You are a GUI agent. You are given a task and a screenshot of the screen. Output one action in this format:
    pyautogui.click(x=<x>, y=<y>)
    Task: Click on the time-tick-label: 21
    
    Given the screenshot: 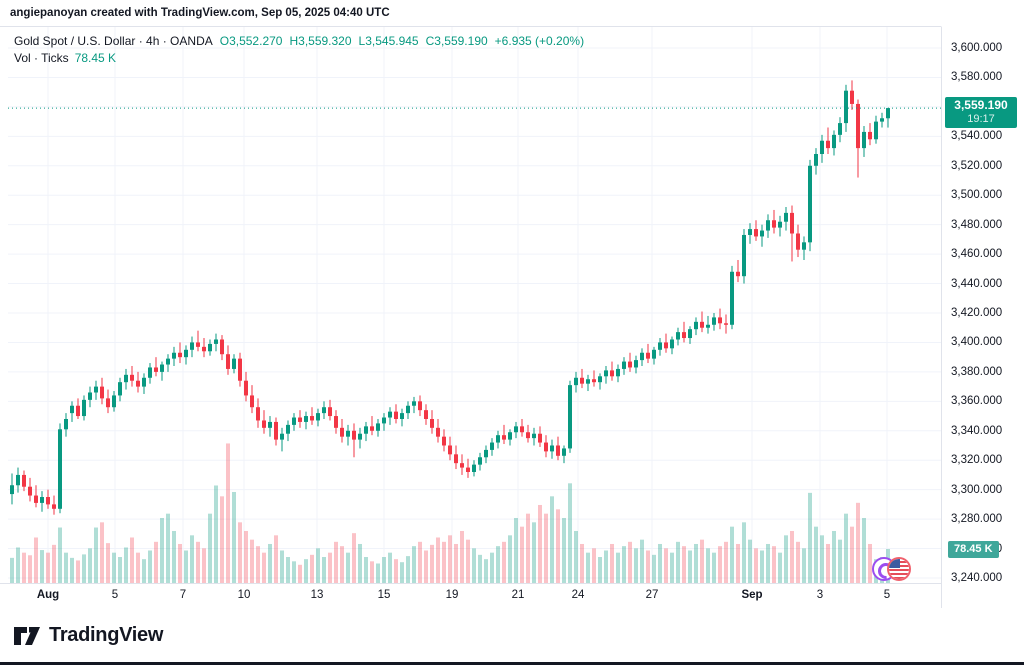 What is the action you would take?
    pyautogui.click(x=518, y=595)
    